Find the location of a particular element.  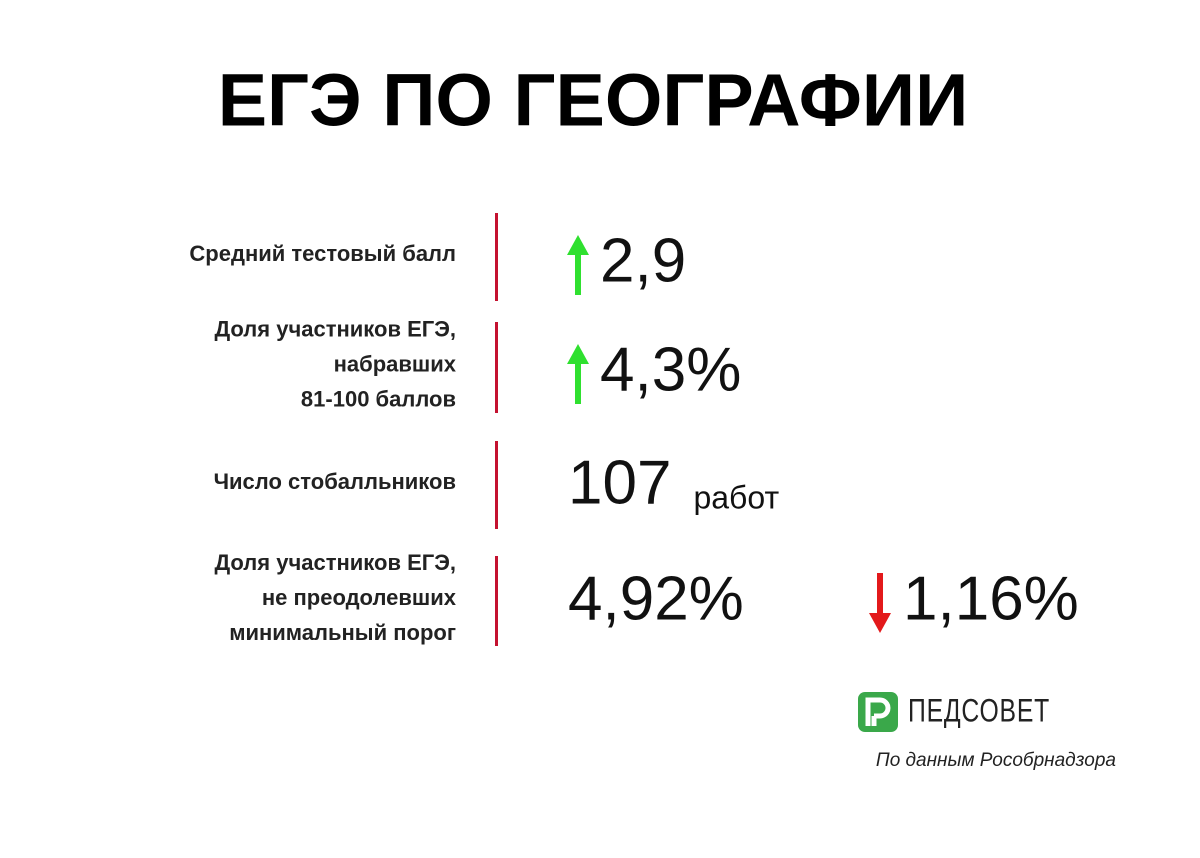

row-value: 4,92% is located at coordinates (656, 598).